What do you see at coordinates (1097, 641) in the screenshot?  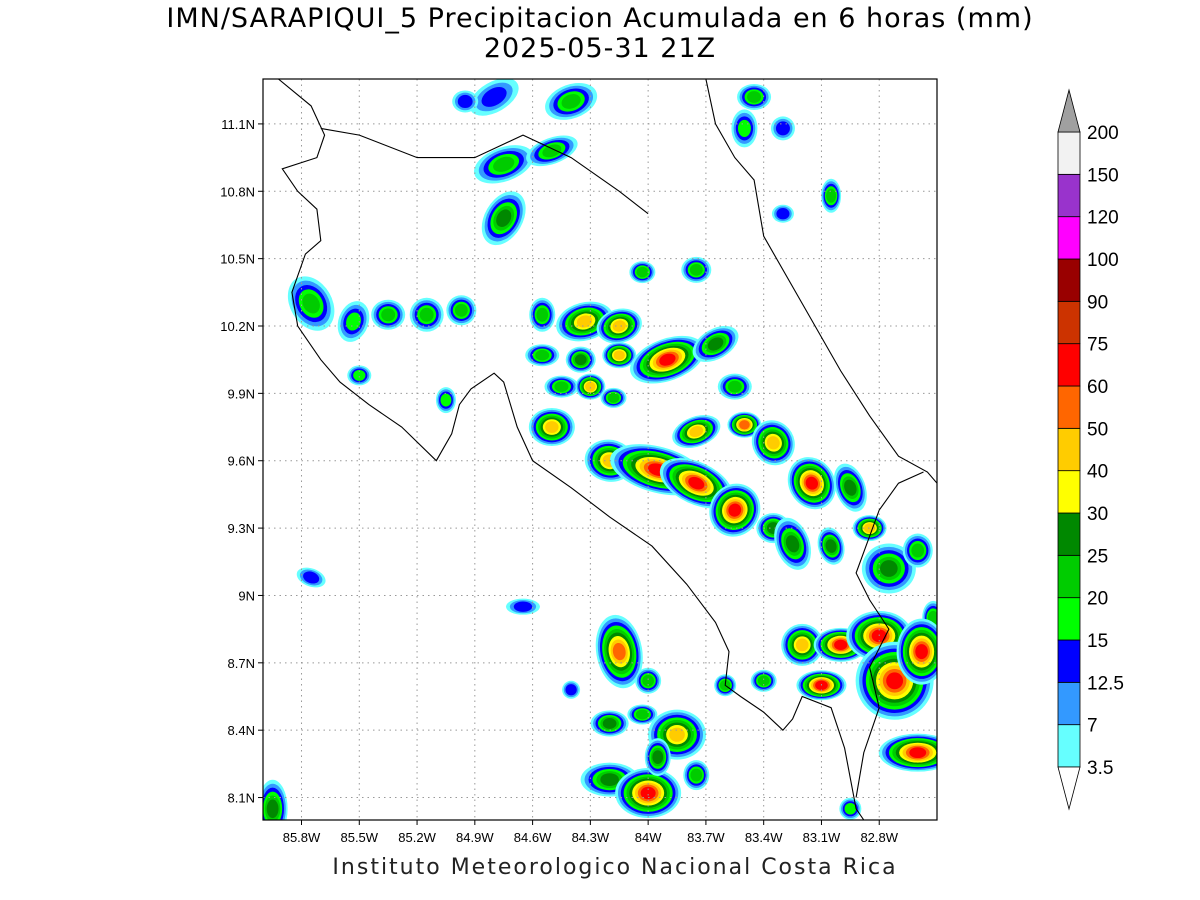 I see `colorbar-label: 15` at bounding box center [1097, 641].